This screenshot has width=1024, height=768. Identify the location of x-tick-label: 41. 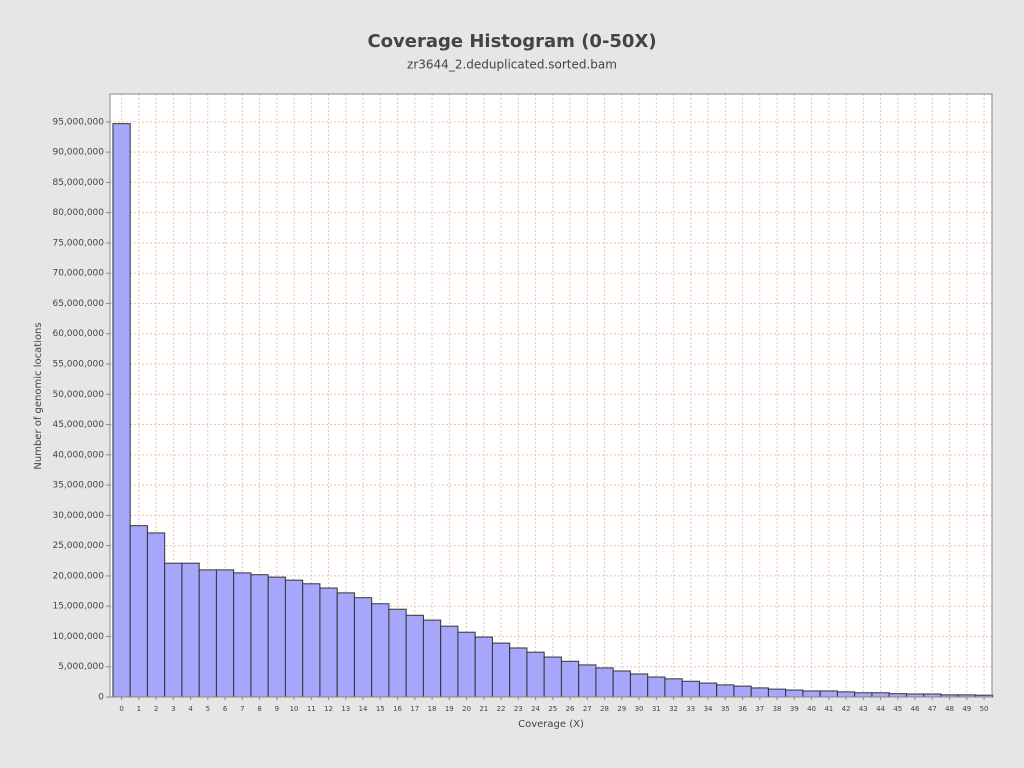
(828, 709).